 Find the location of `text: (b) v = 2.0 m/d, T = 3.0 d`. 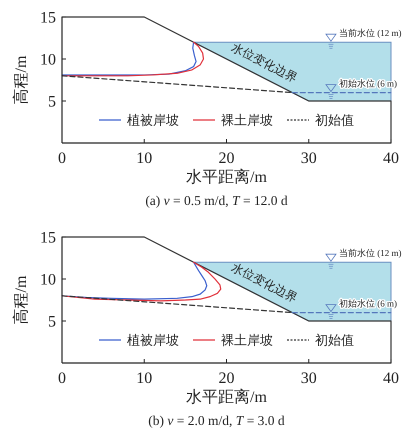

text: (b) v = 2.0 m/d, T = 3.0 d is located at coordinates (216, 420).